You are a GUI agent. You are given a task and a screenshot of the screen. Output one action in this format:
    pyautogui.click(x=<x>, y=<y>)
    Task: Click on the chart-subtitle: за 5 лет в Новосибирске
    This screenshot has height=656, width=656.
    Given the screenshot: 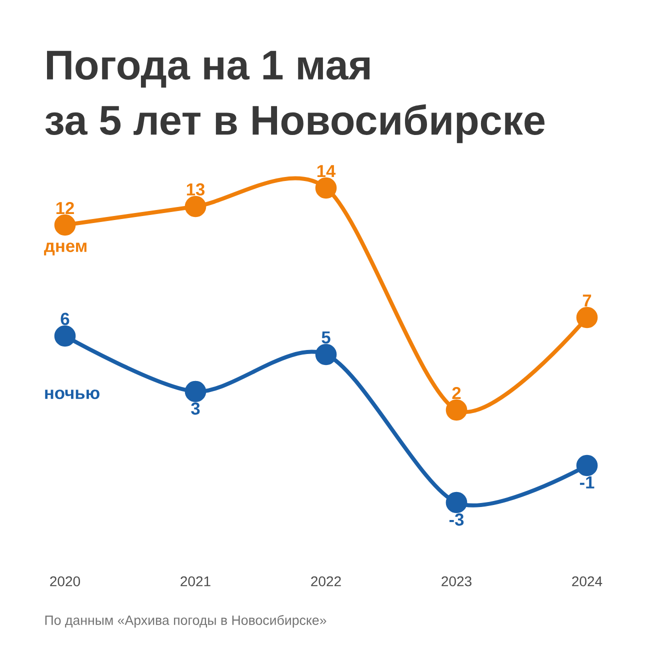 What is the action you would take?
    pyautogui.click(x=295, y=124)
    